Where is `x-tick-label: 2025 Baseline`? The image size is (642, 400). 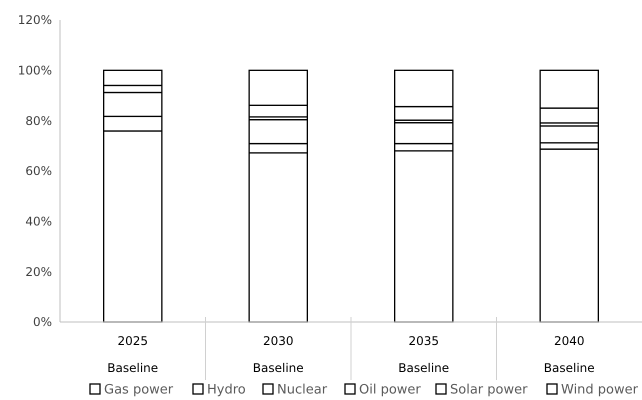 x-tick-label: 2025 Baseline is located at coordinates (132, 354).